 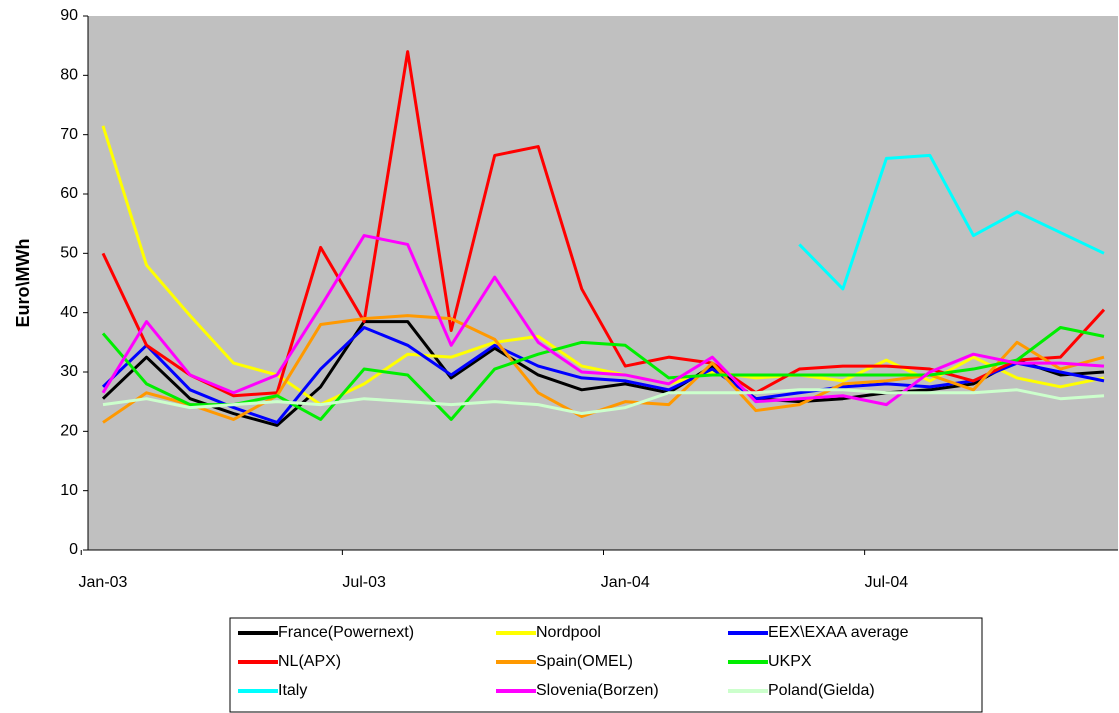 I want to click on legend, so click(x=606, y=665).